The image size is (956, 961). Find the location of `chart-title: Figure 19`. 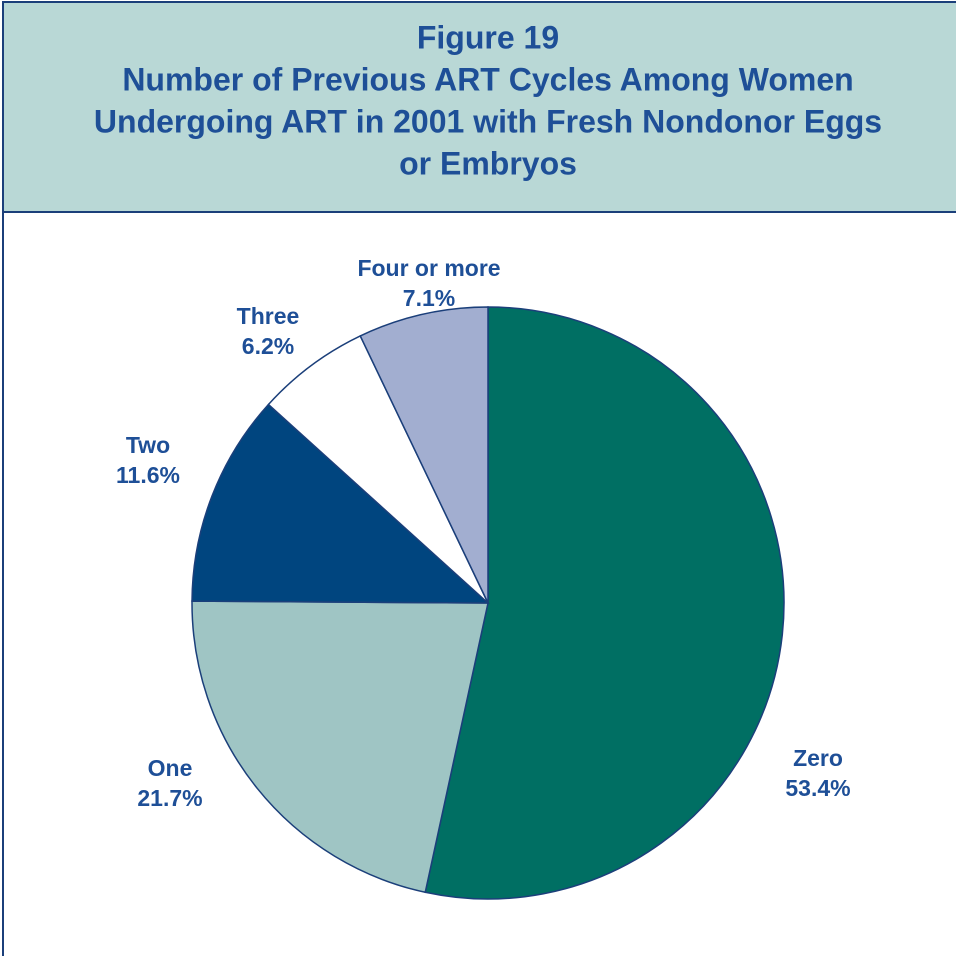

chart-title: Figure 19 is located at coordinates (488, 37).